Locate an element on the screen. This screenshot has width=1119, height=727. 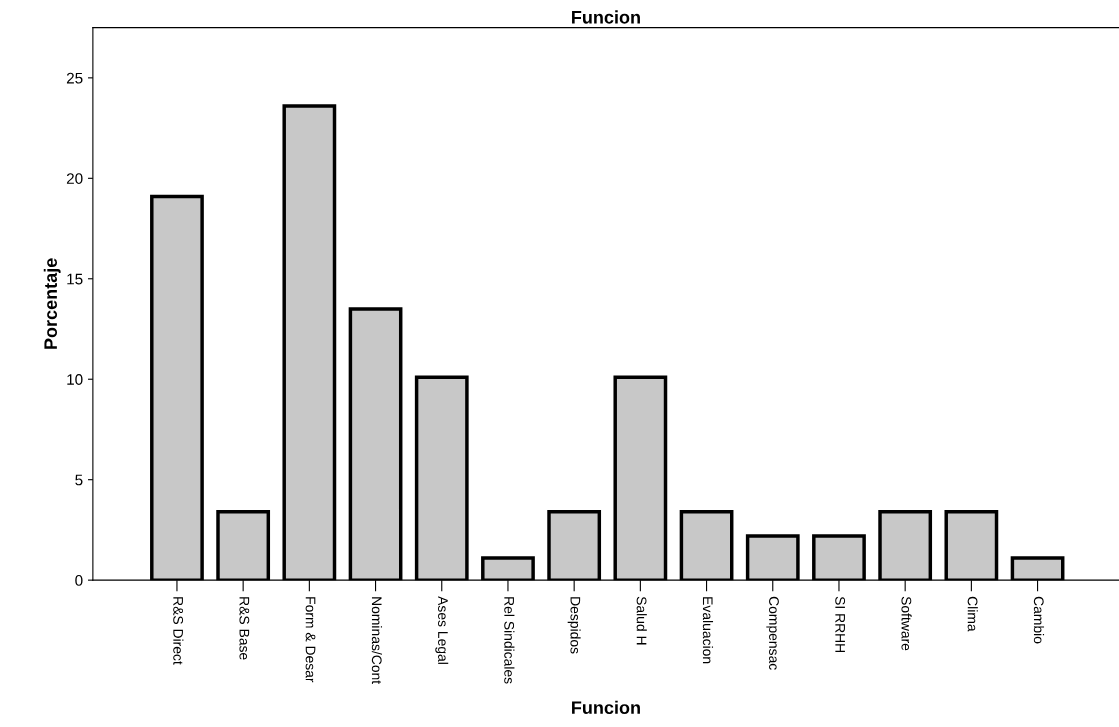
x-tick-label: Cambio is located at coordinates (1039, 620).